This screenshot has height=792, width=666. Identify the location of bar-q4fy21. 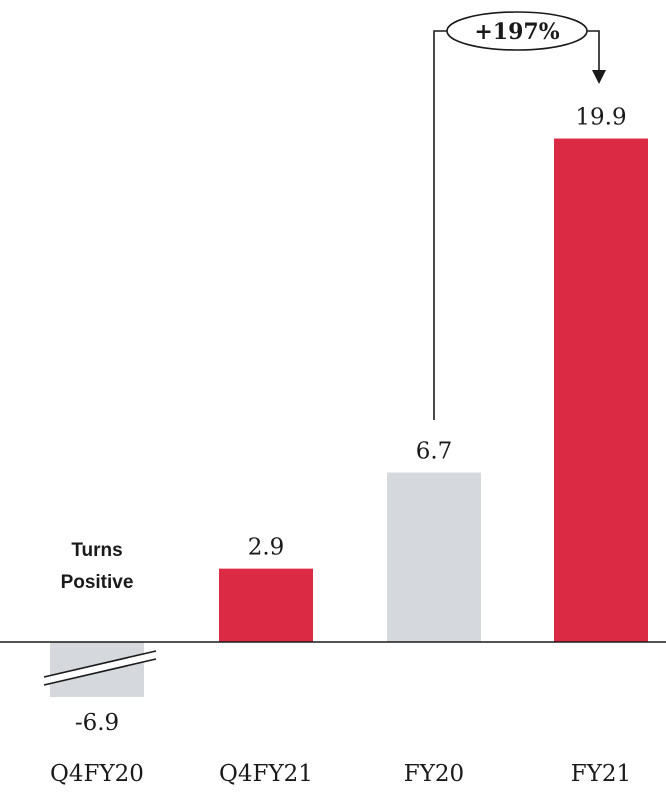
(266, 605).